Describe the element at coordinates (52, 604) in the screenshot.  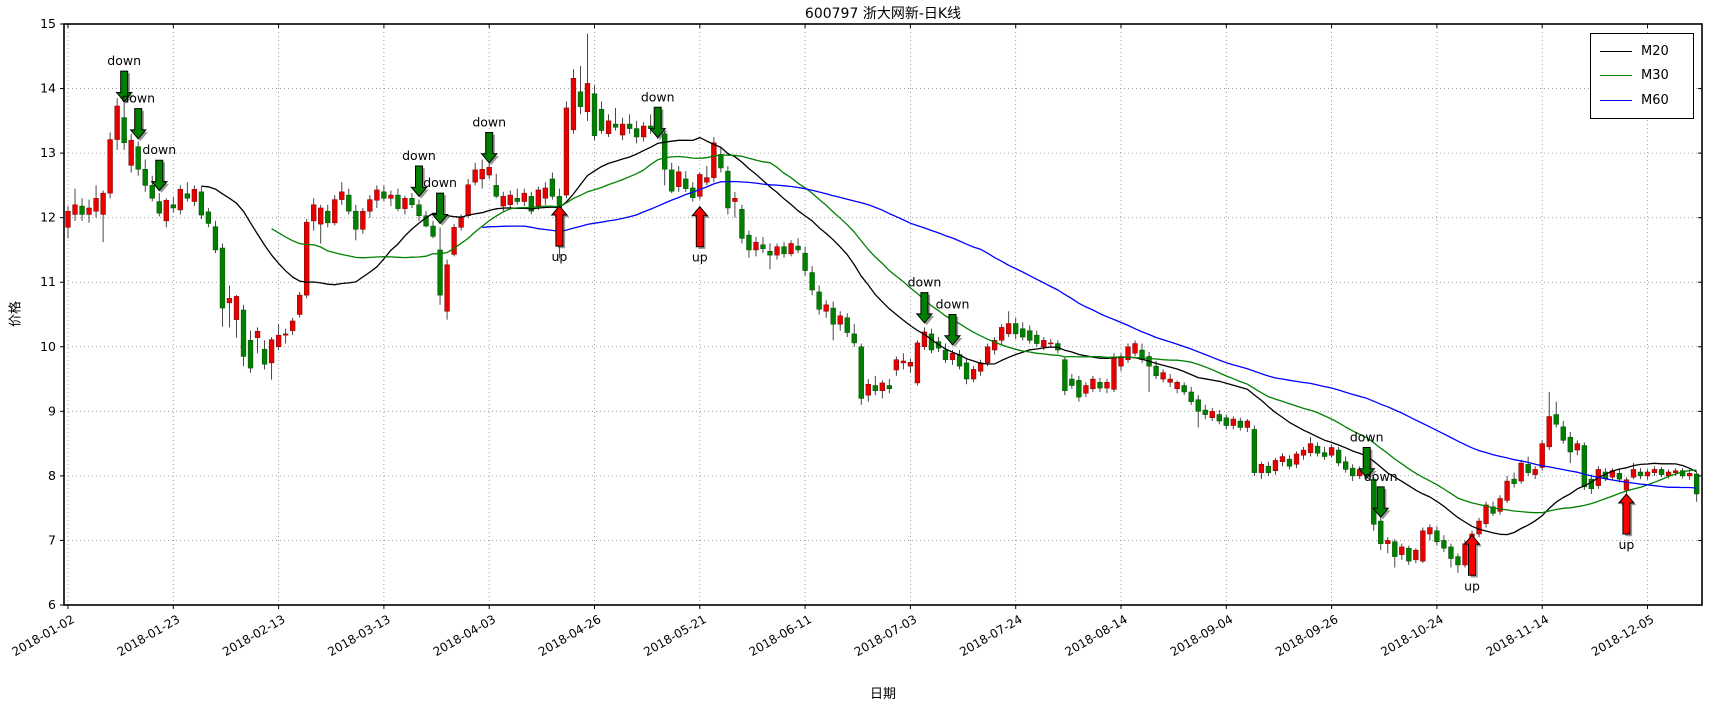
I see `y-tick-label: 6` at that location.